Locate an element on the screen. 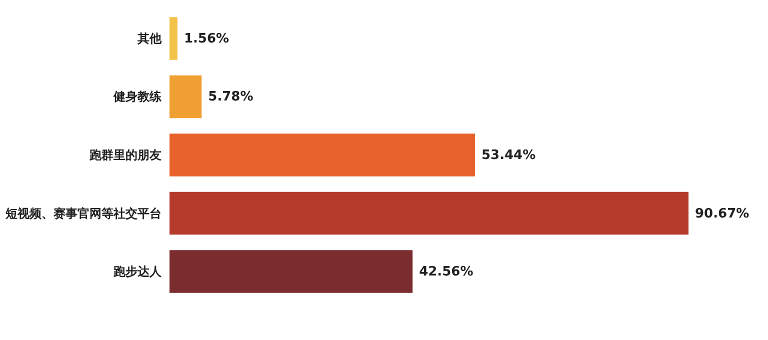  y-tick-label: 跑步达人 is located at coordinates (137, 271).